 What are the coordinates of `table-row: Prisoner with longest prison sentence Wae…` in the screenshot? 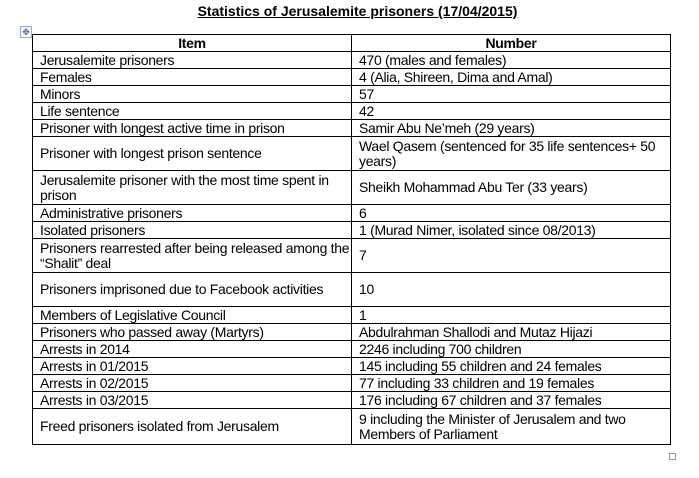 It's located at (351, 153).